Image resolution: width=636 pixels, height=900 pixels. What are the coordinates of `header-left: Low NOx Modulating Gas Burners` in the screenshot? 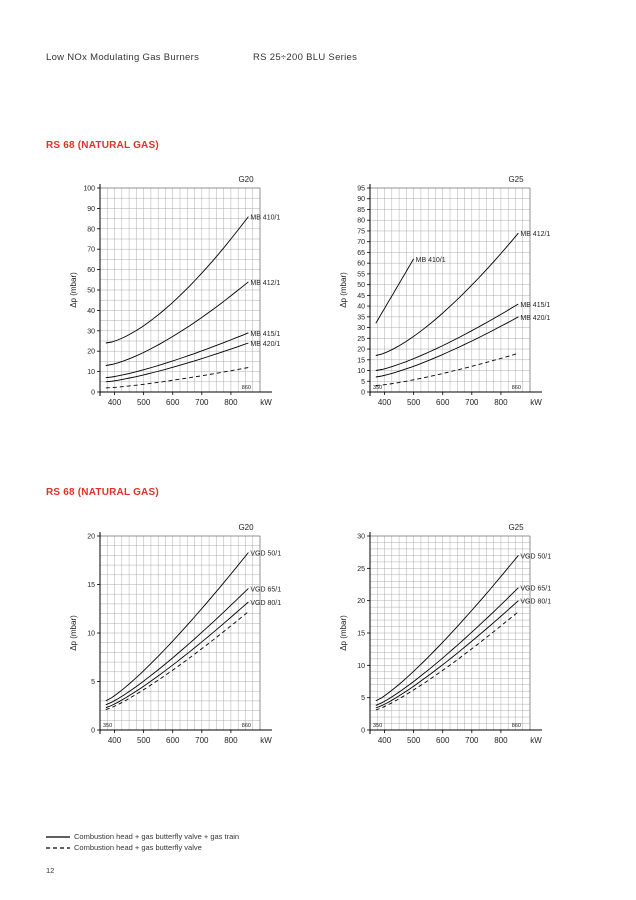 It's located at (123, 57).